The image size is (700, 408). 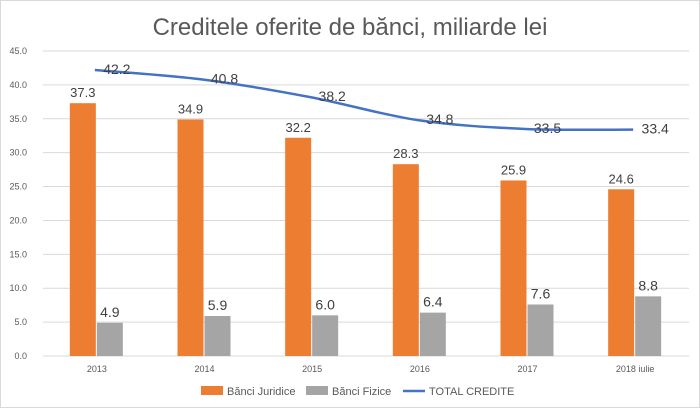 What do you see at coordinates (332, 96) in the screenshot?
I see `data-label-total: 38.2` at bounding box center [332, 96].